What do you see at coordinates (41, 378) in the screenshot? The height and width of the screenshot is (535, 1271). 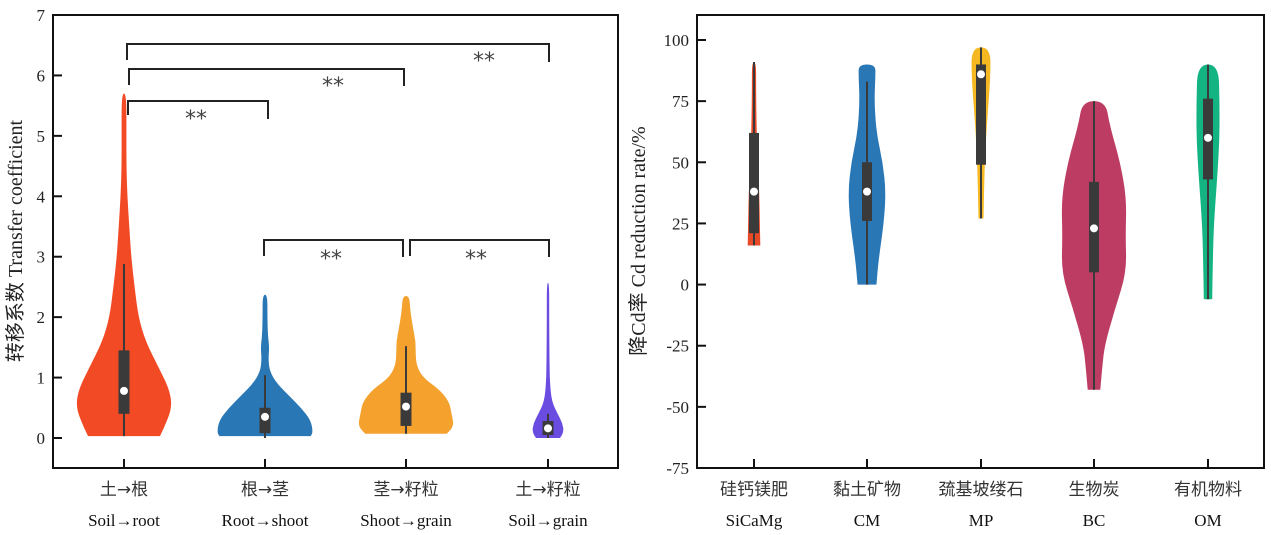 I see `y-tick-label: 1` at bounding box center [41, 378].